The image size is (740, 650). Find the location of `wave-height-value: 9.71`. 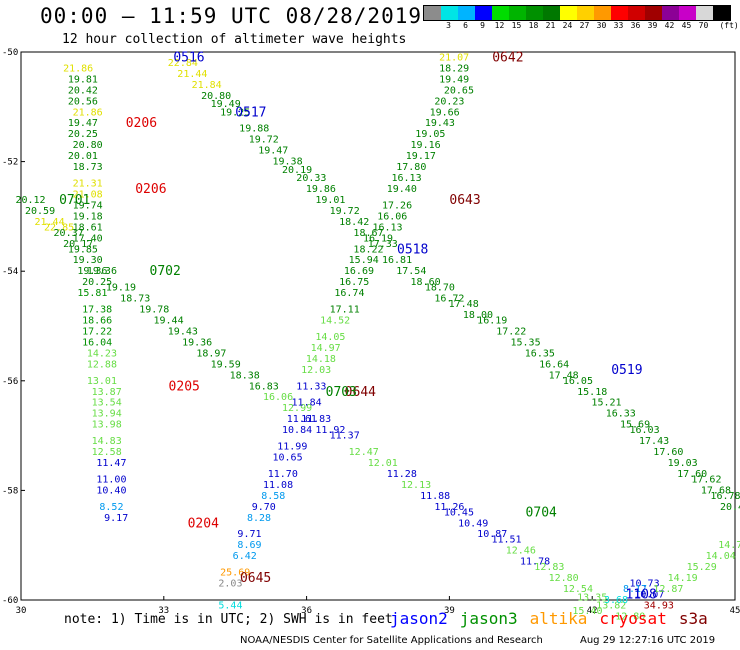

wave-height-value: 9.71 is located at coordinates (249, 534).